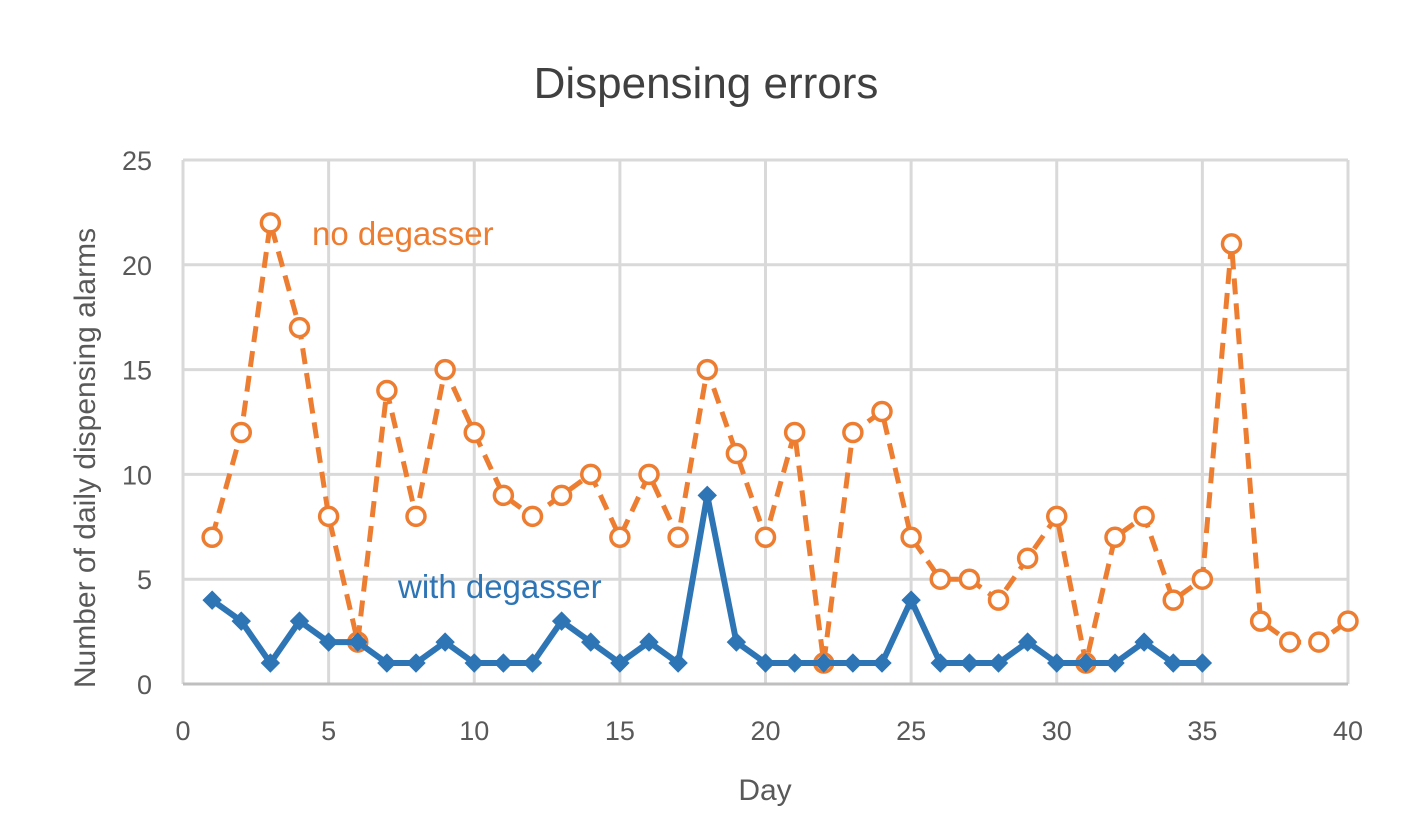  I want to click on chart-title: Dispensing errors, so click(706, 83).